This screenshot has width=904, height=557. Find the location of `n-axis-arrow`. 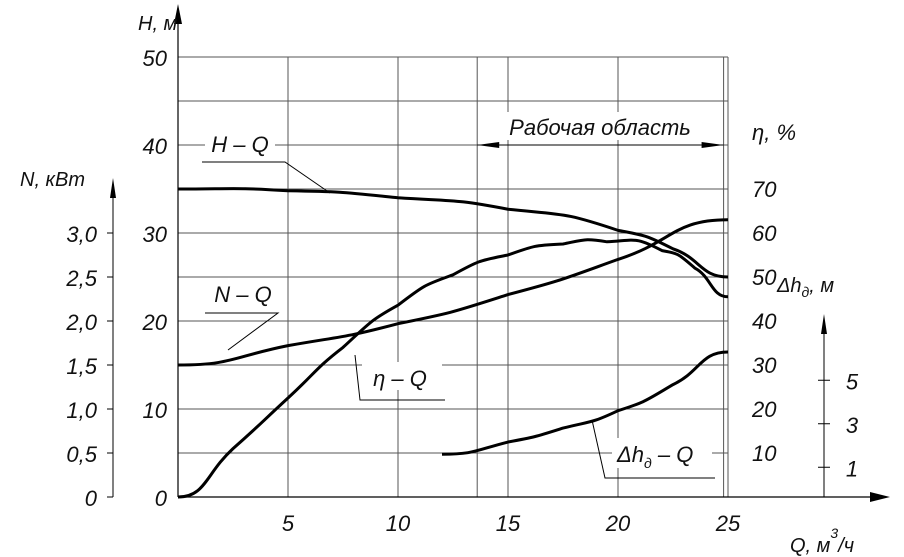

n-axis-arrow is located at coordinates (113, 188).